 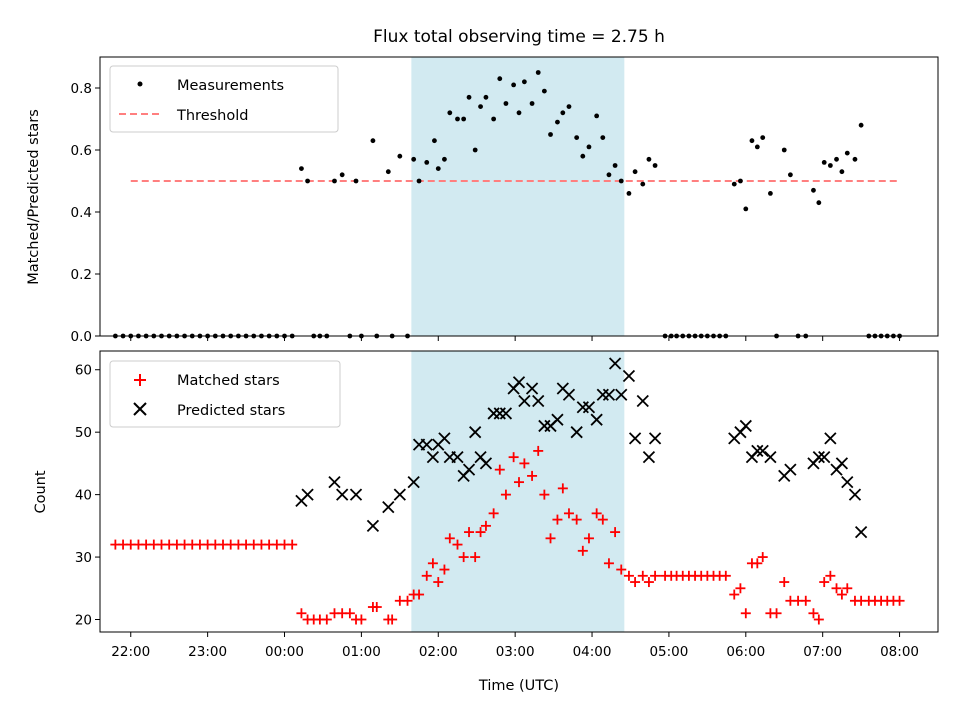 What do you see at coordinates (515, 338) in the screenshot?
I see `top-x-ticks` at bounding box center [515, 338].